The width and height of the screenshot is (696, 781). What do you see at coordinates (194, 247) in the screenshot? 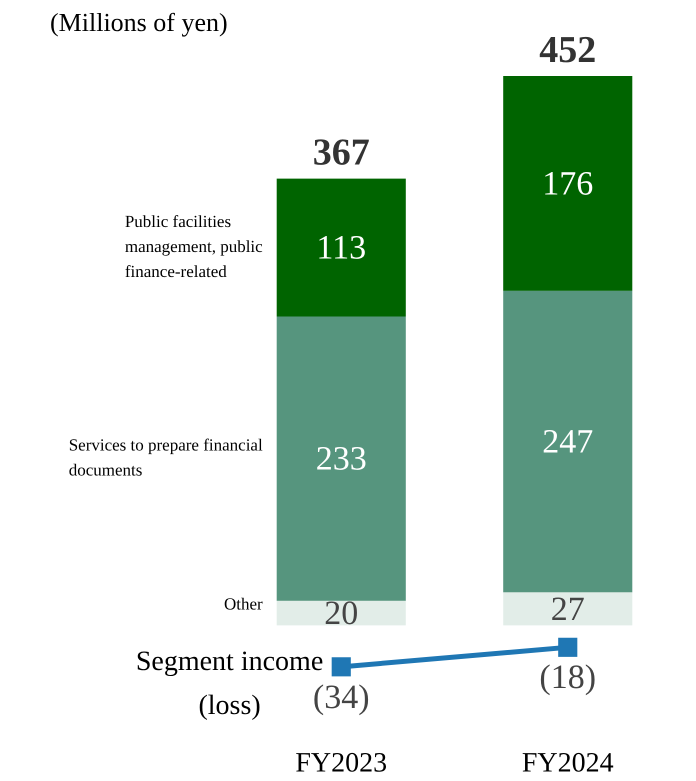
I see `series-label: Public facilities management, public finance-related` at bounding box center [194, 247].